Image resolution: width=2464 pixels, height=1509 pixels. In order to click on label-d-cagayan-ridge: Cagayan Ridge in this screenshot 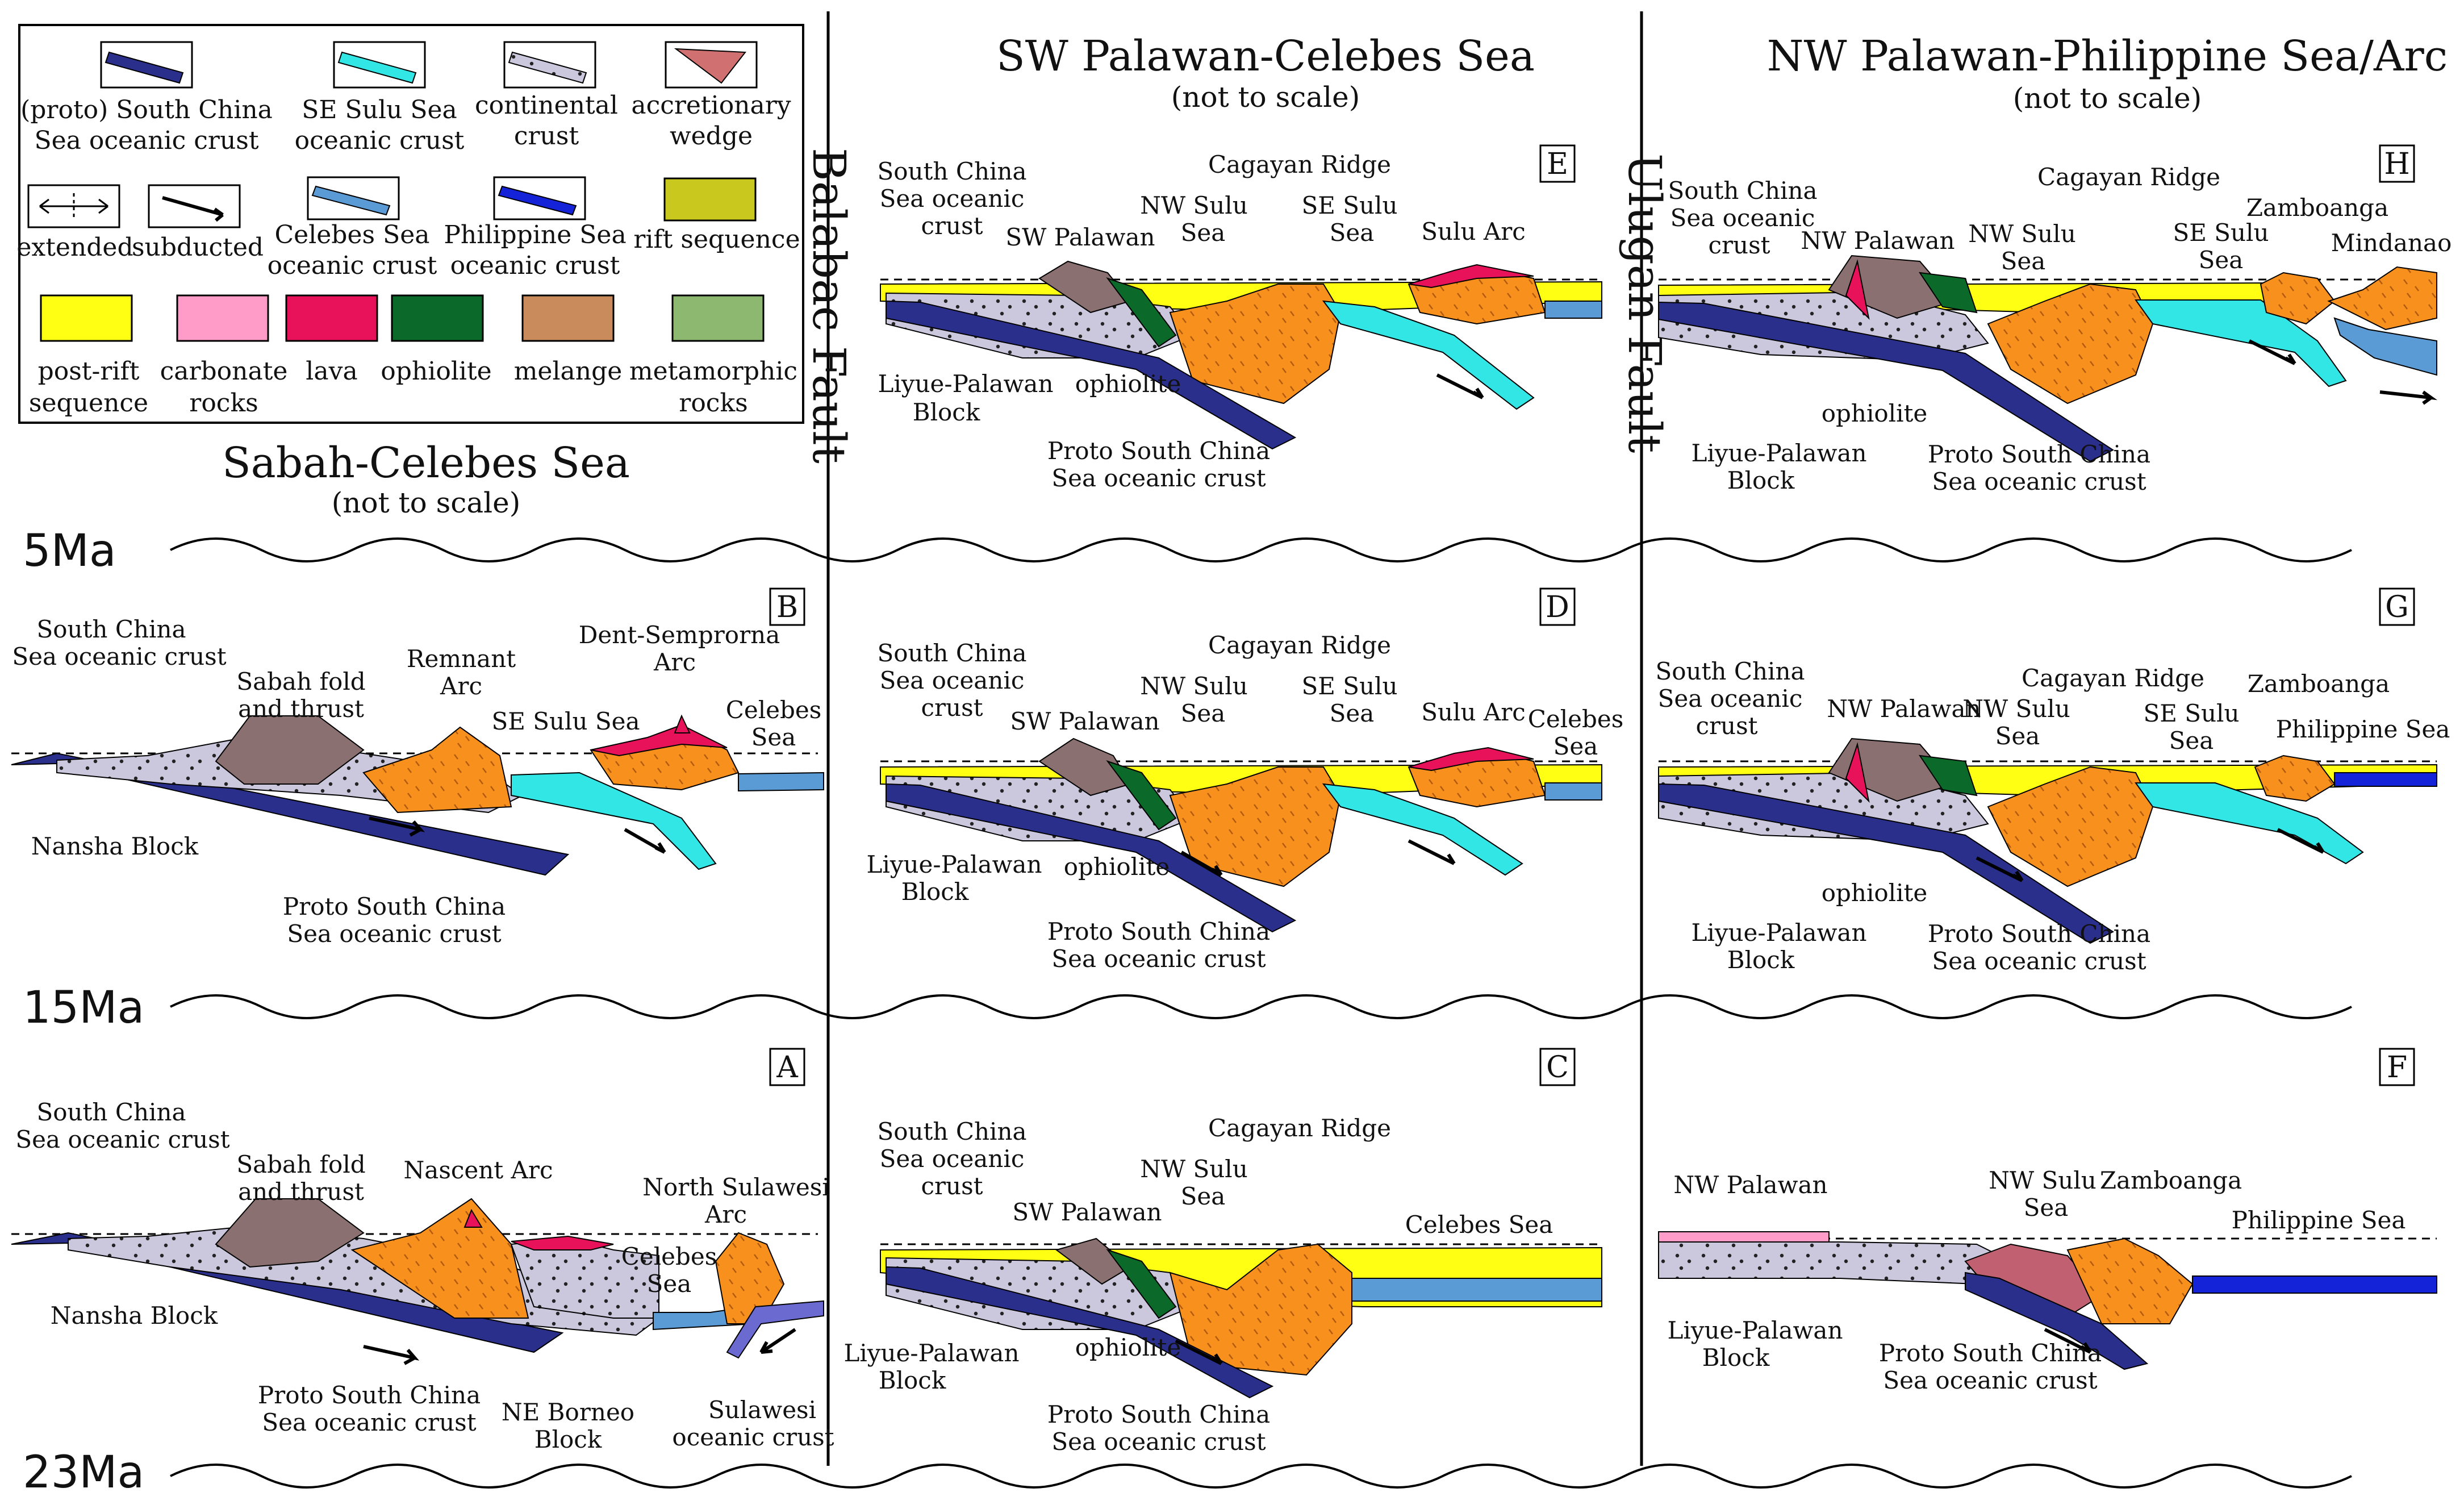, I will do `click(1299, 645)`.